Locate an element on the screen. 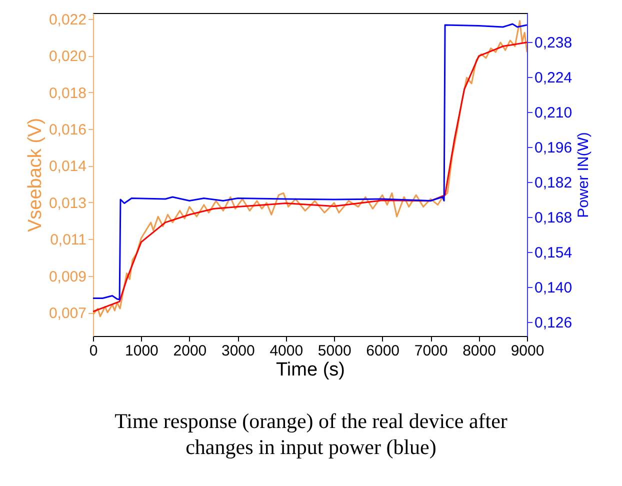 This screenshot has height=486, width=622. x-tick-label: 1000 is located at coordinates (141, 351).